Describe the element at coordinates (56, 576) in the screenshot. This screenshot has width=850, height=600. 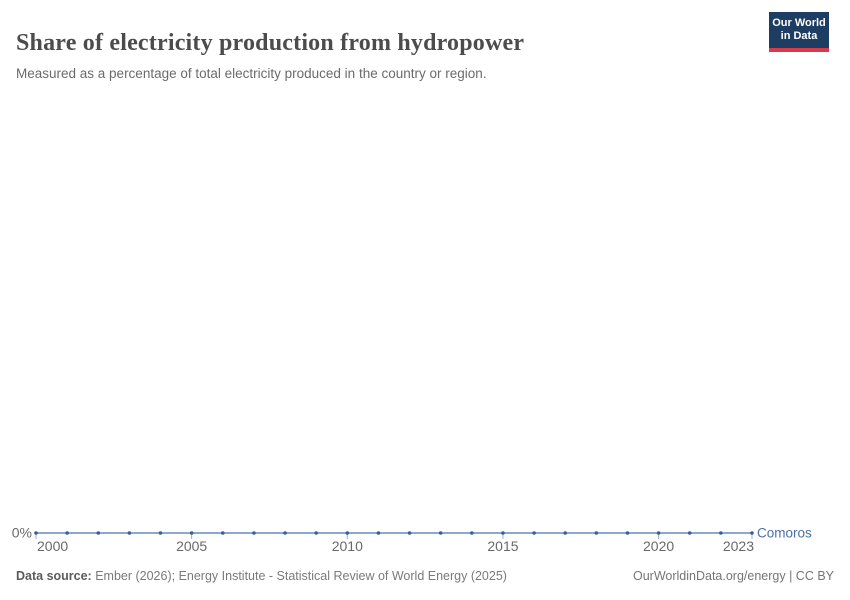
I see `data-source-label: Data source:` at that location.